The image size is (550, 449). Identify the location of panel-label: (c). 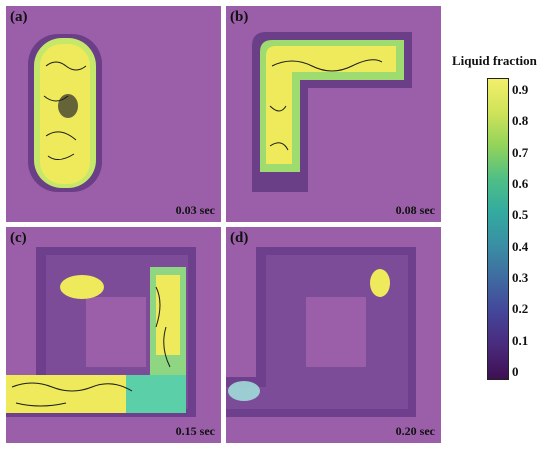
(18, 238).